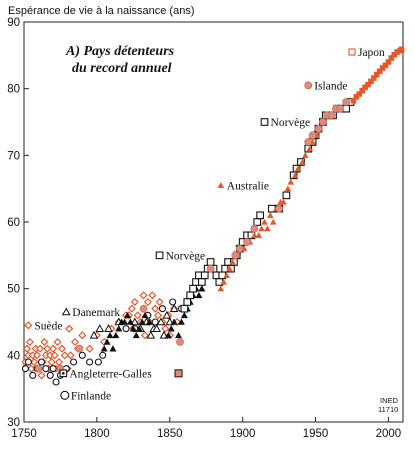 The image size is (415, 451). Describe the element at coordinates (13, 423) in the screenshot. I see `y-tick-label: 30` at that location.